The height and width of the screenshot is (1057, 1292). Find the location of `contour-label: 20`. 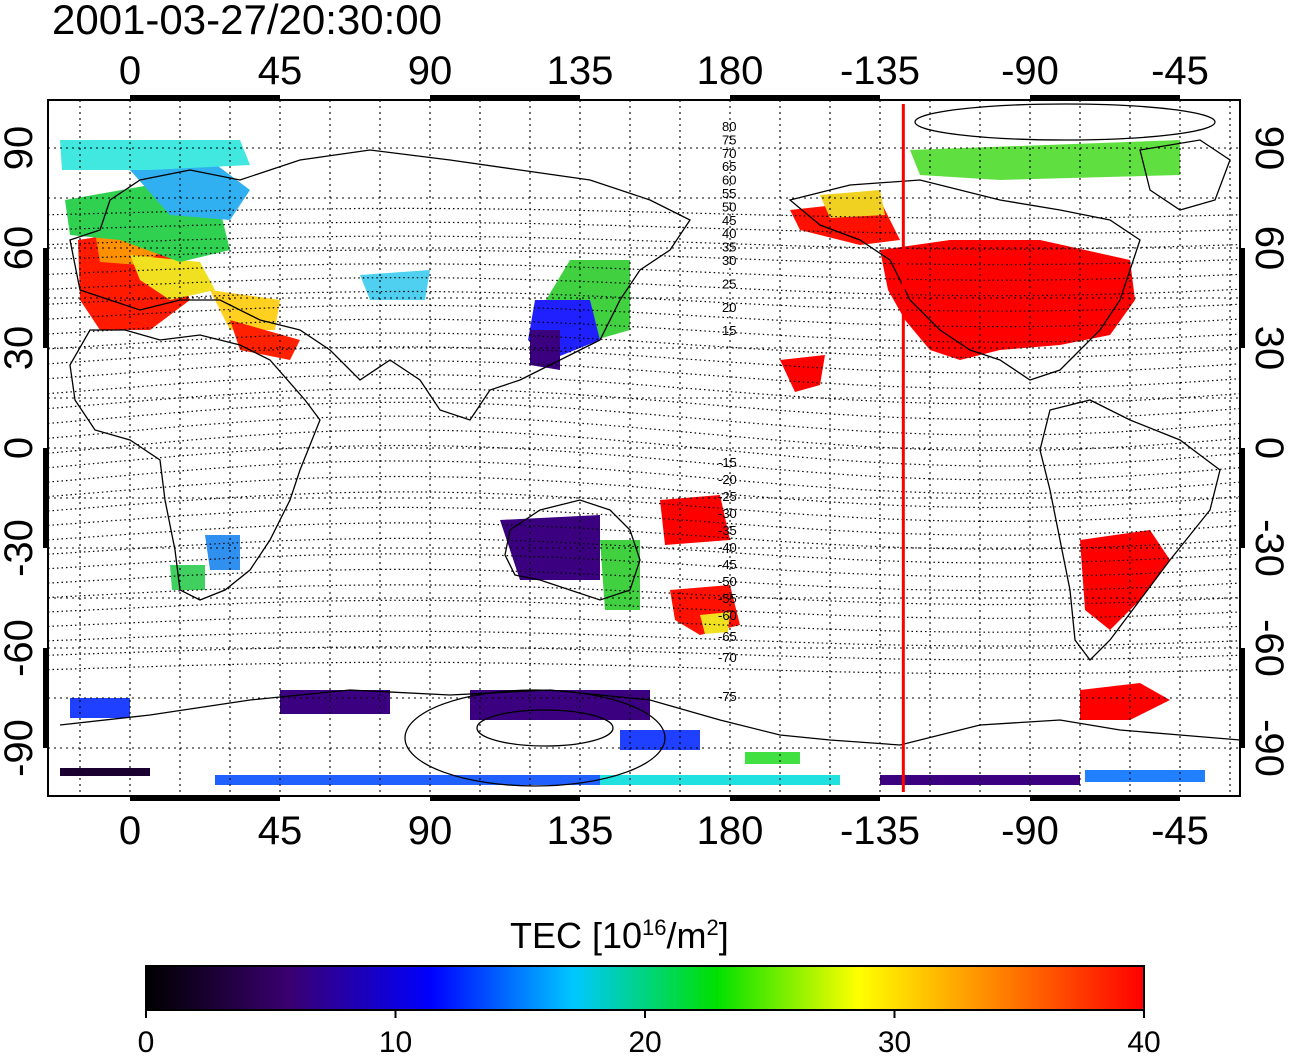

contour-label: 20 is located at coordinates (729, 307).